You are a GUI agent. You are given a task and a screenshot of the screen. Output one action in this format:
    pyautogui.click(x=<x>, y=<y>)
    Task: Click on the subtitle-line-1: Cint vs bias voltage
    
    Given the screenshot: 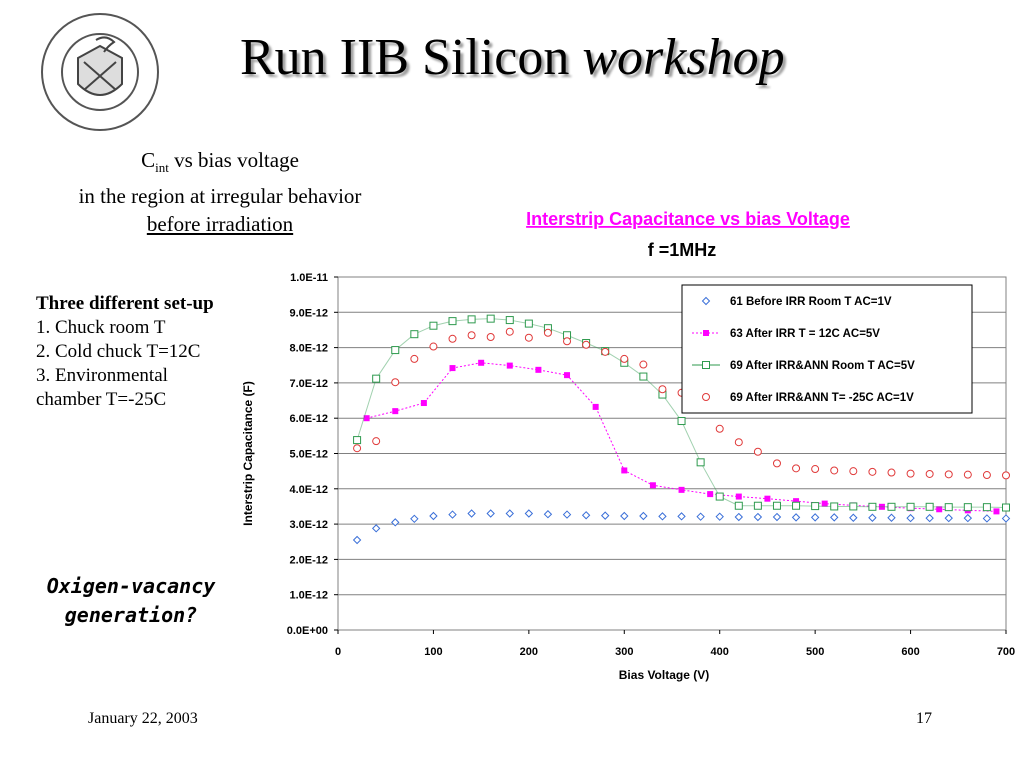 What is the action you would take?
    pyautogui.click(x=220, y=162)
    